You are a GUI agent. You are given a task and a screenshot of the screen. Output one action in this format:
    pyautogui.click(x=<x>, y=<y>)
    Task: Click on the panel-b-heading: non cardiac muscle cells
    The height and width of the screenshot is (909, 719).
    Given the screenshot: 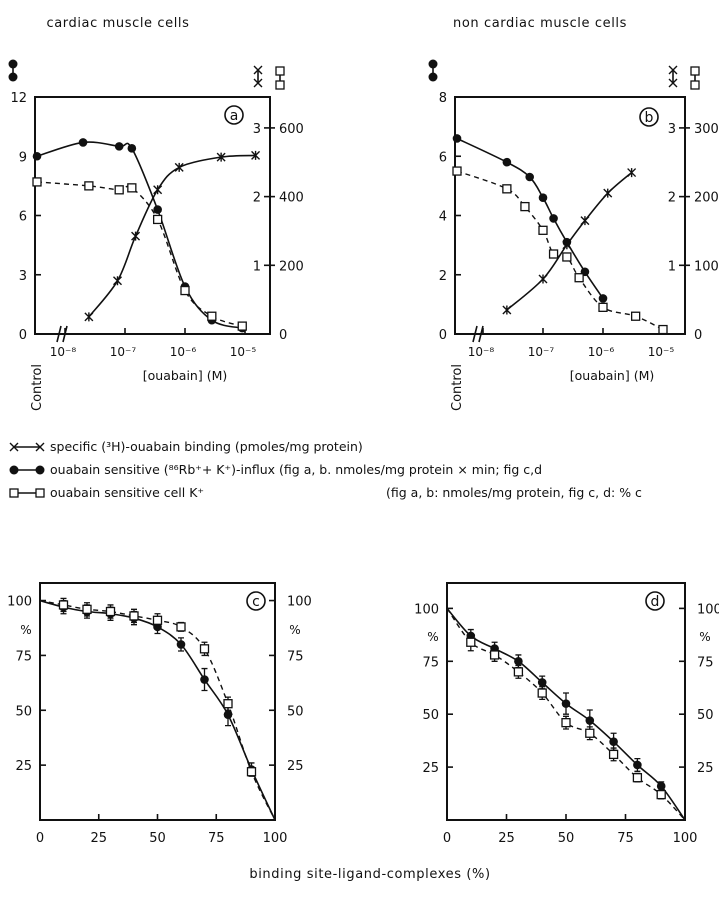 What is the action you would take?
    pyautogui.click(x=540, y=23)
    